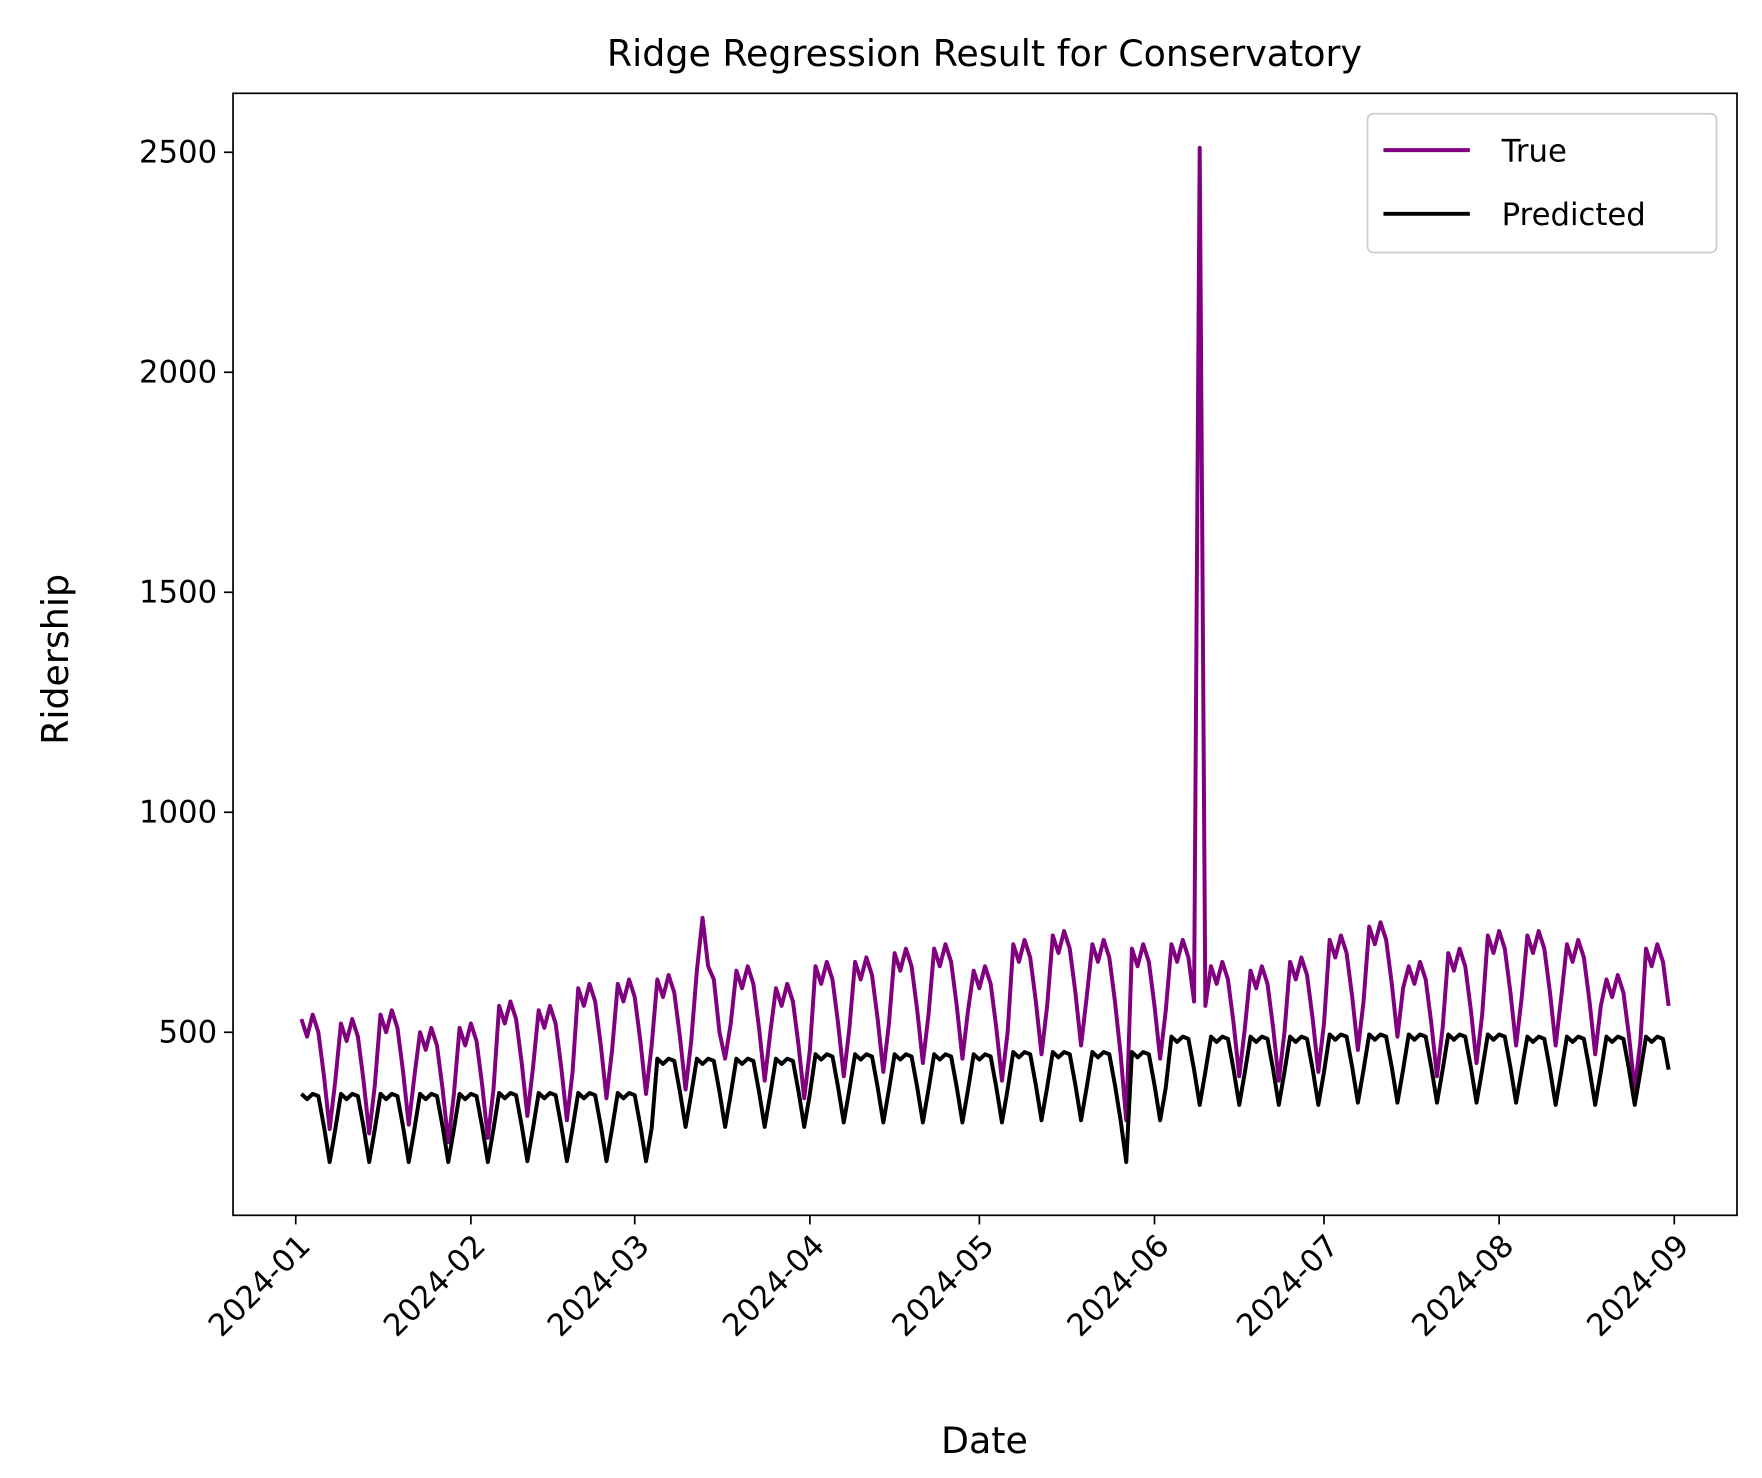 Image resolution: width=1762 pixels, height=1478 pixels. Describe the element at coordinates (55, 659) in the screenshot. I see `y-axis-label: Ridership` at that location.